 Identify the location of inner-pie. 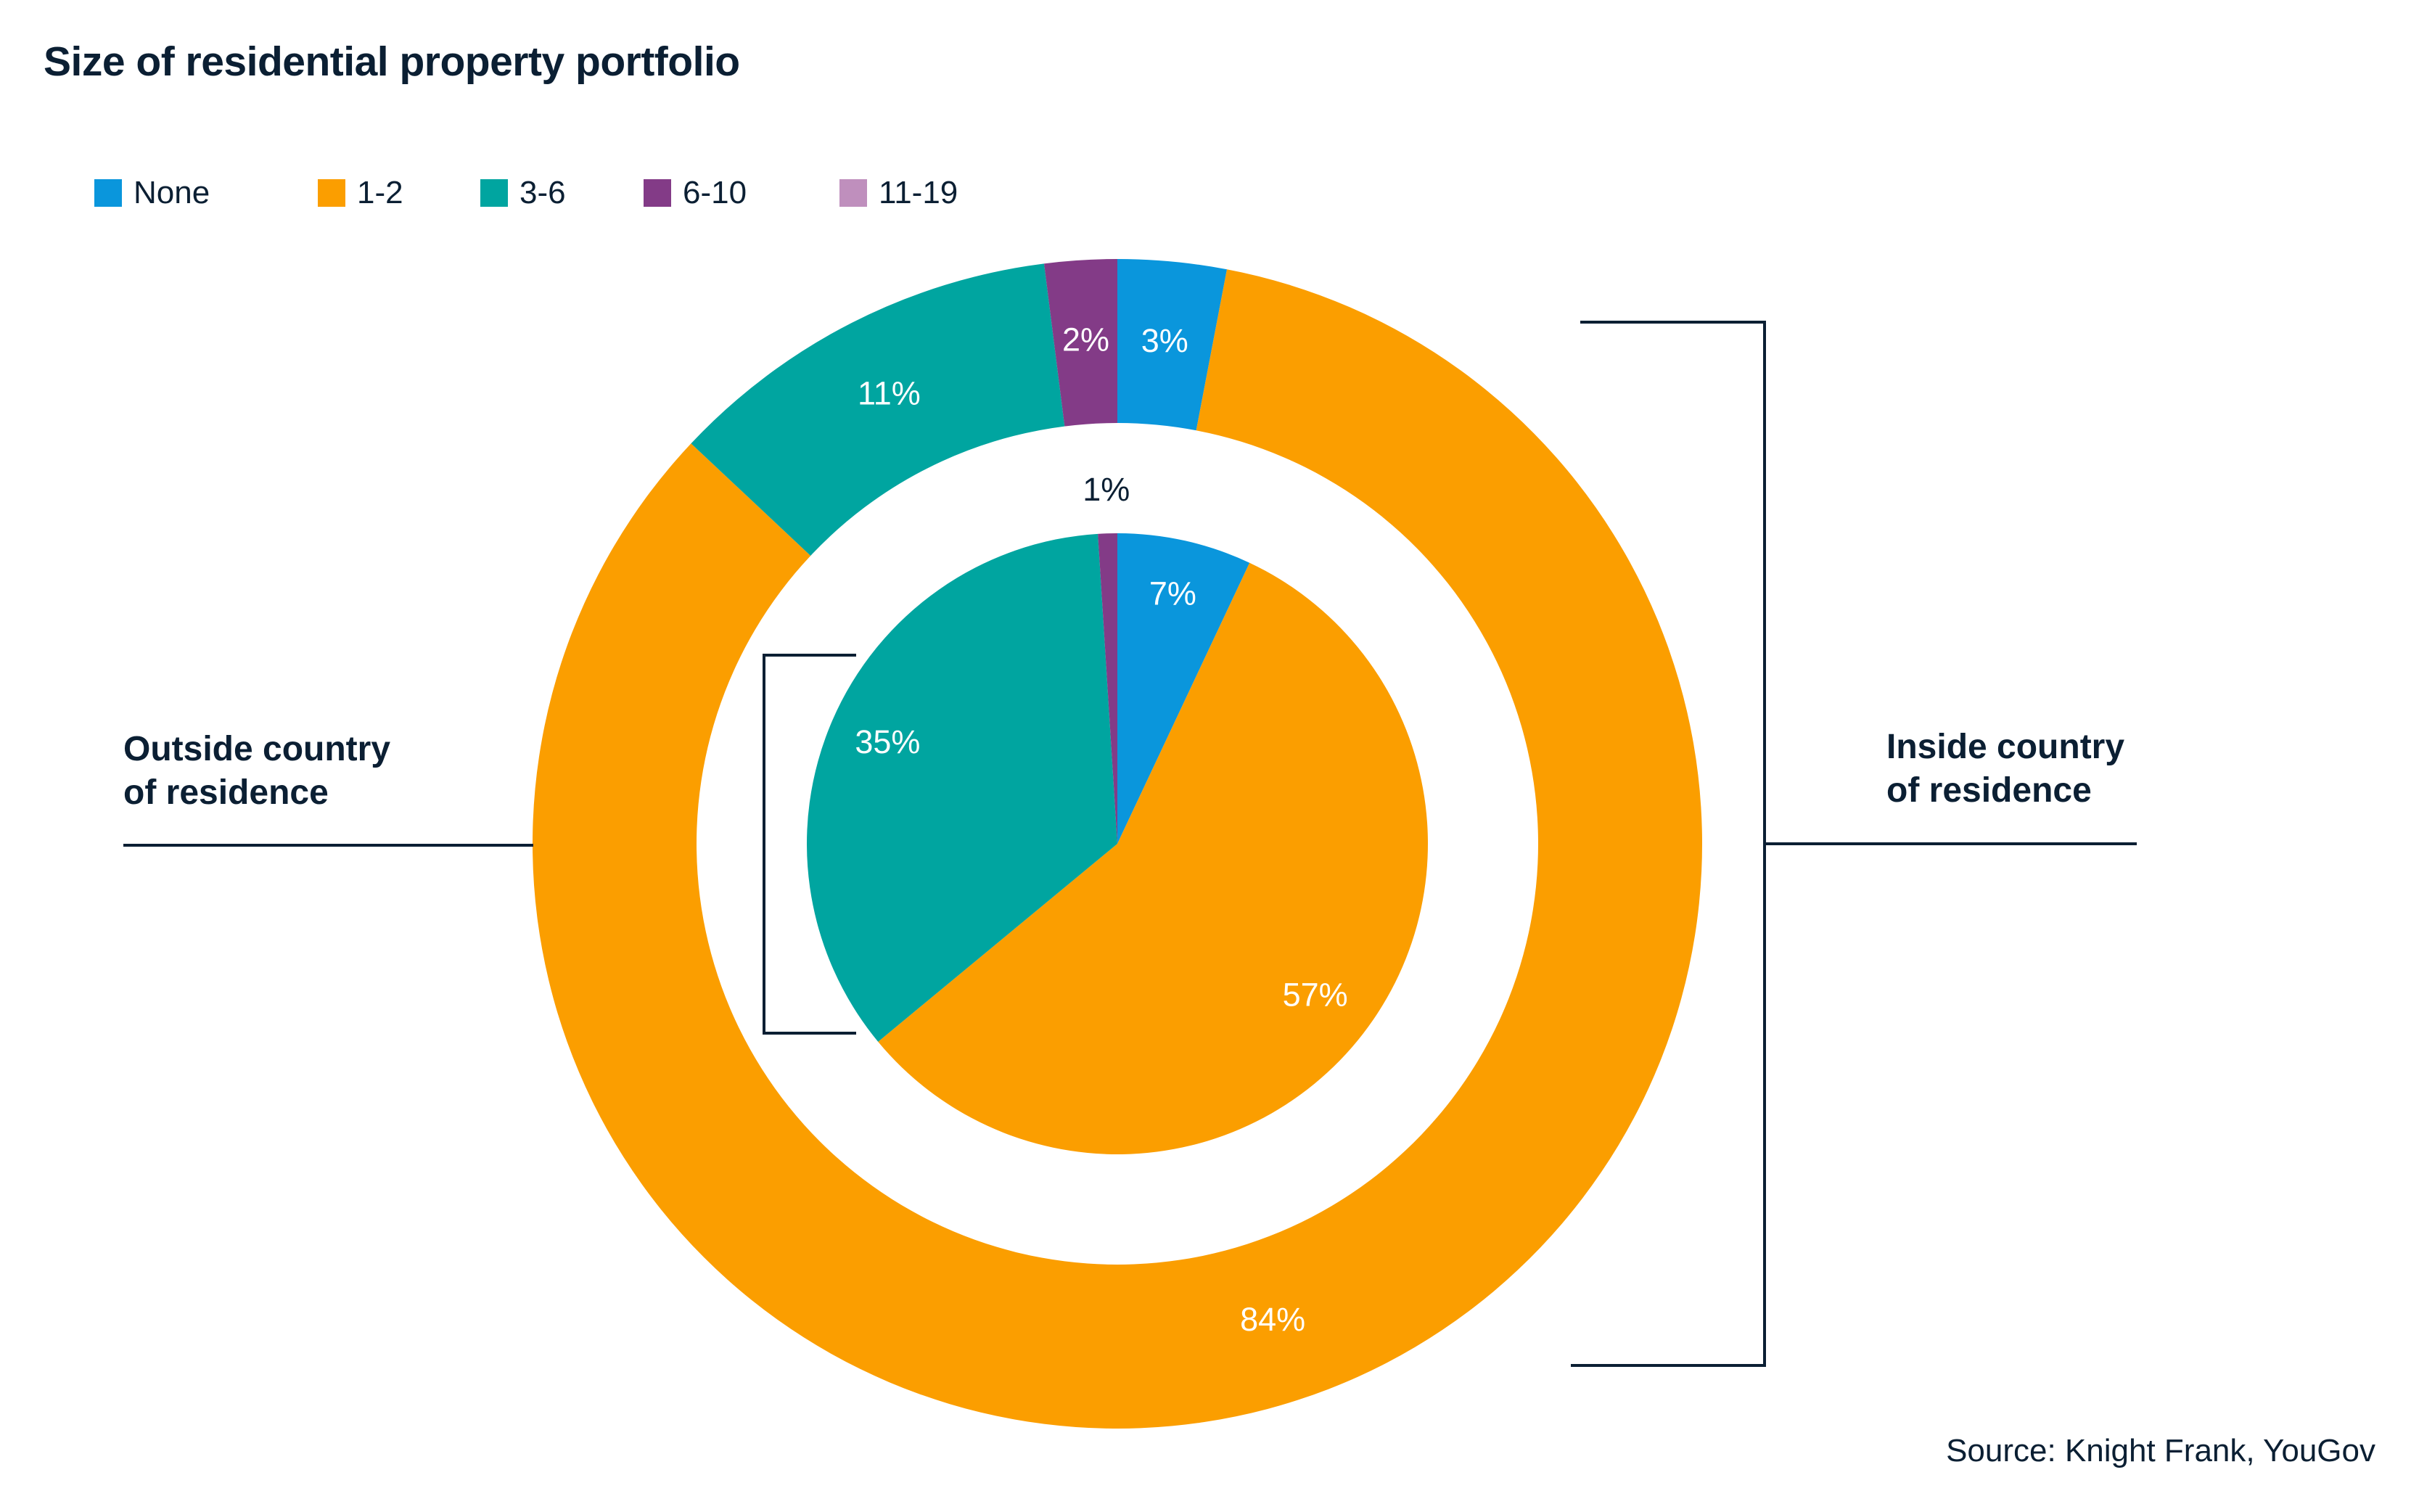
(1117, 844).